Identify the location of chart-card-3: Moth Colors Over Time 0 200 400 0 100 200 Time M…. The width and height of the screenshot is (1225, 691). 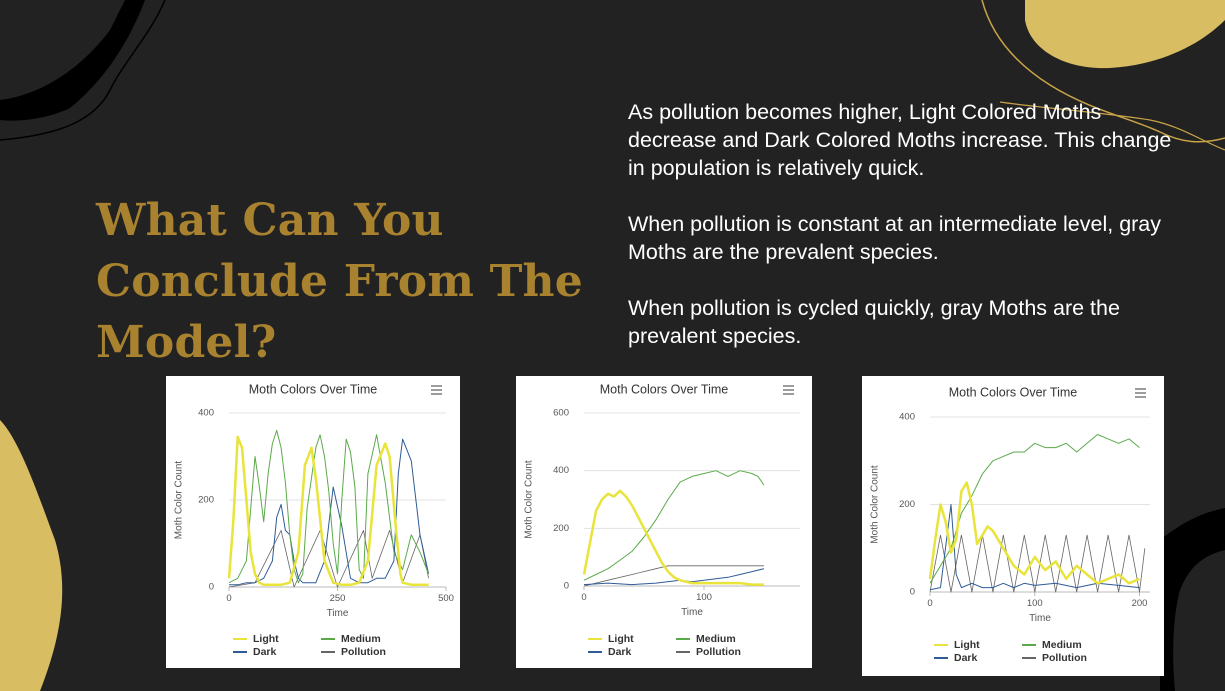
(1013, 526).